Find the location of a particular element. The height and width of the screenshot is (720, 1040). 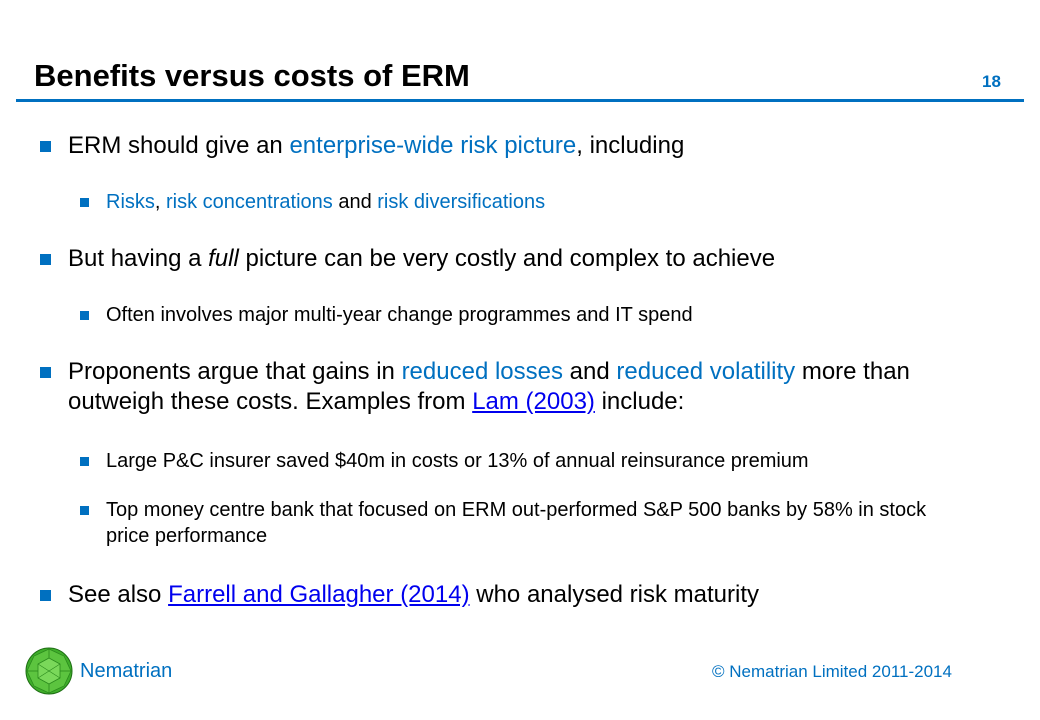

slide-title: Benefits versus costs of ERM is located at coordinates (252, 75).